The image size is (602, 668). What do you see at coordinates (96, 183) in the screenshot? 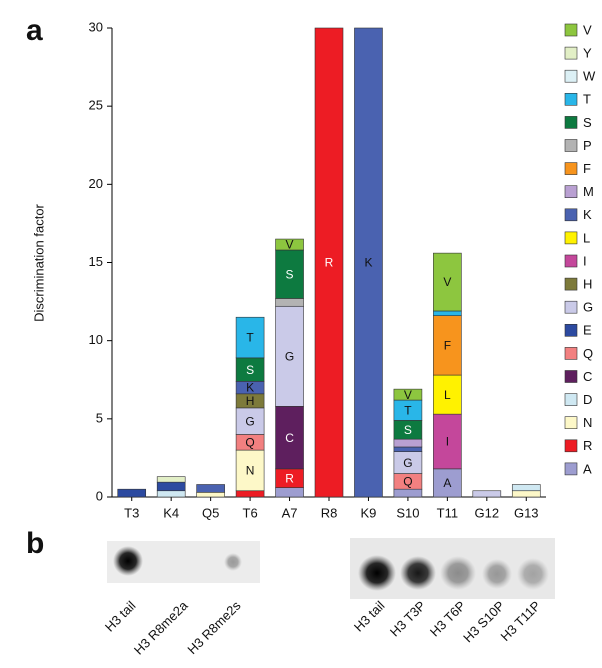
I see `y-tick-label: 20` at bounding box center [96, 183].